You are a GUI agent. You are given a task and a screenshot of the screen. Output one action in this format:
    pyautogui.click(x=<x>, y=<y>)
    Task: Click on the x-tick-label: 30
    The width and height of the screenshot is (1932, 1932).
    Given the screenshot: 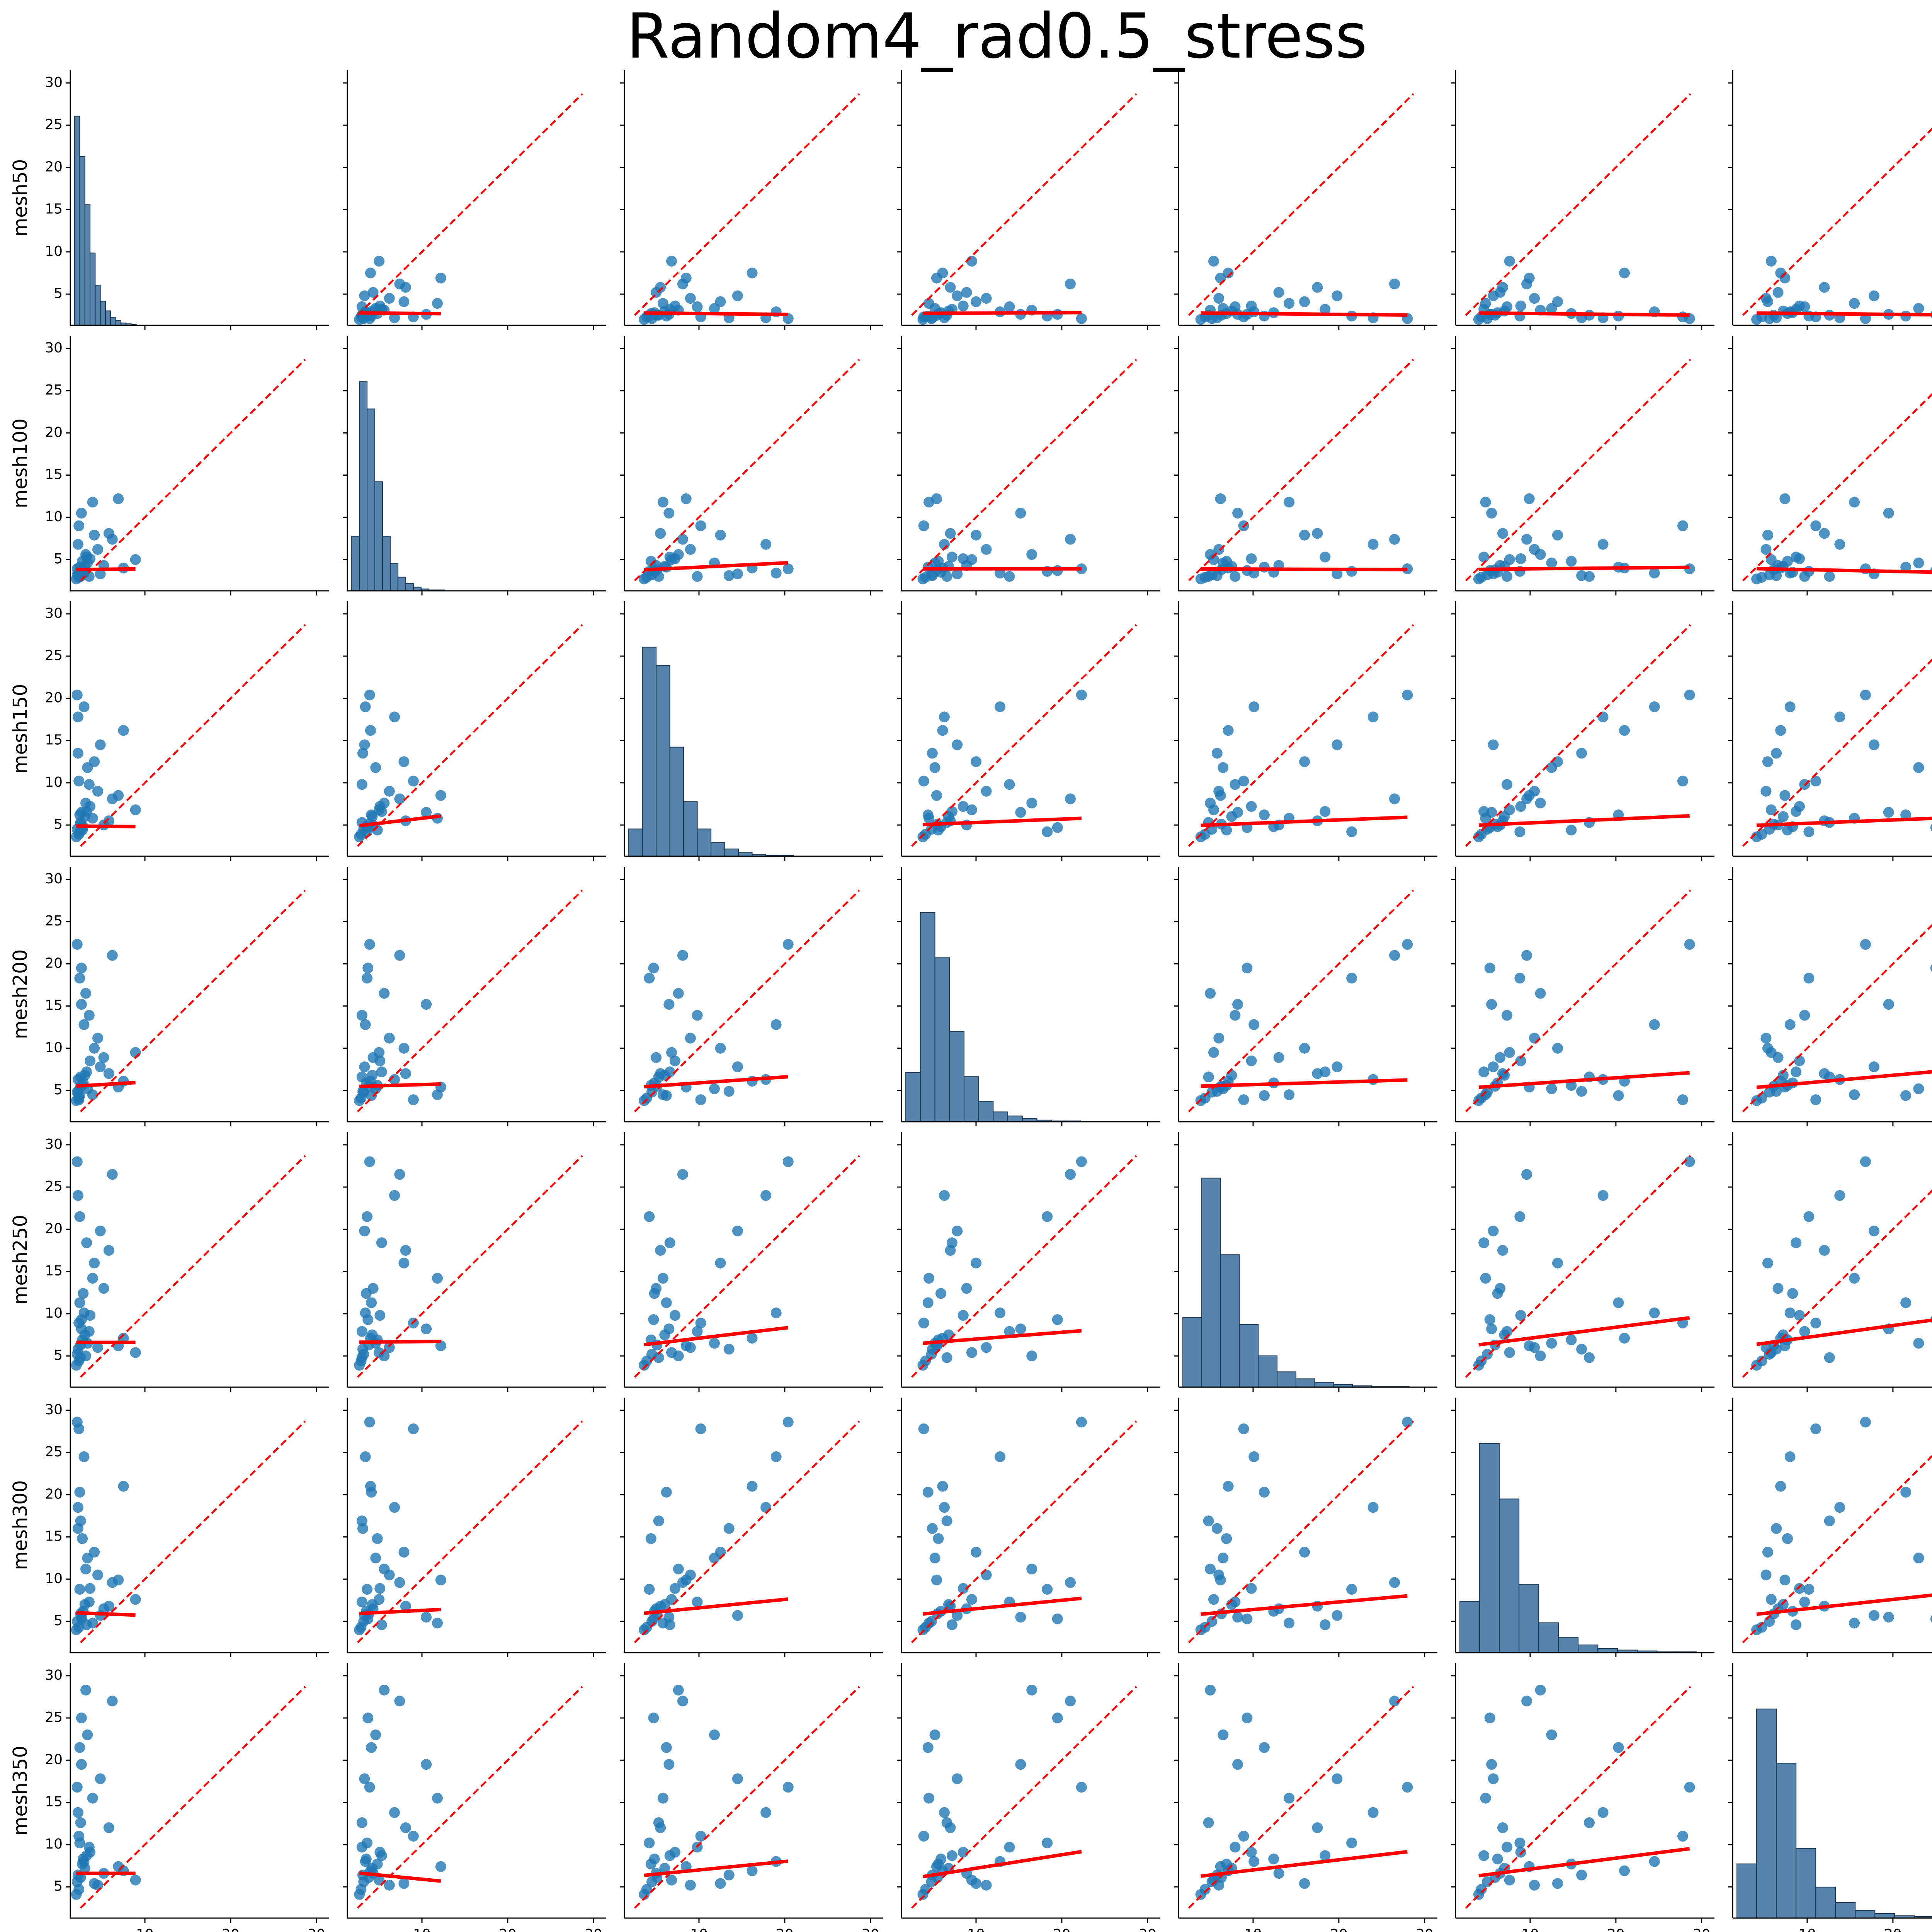 What is the action you would take?
    pyautogui.click(x=1702, y=1929)
    